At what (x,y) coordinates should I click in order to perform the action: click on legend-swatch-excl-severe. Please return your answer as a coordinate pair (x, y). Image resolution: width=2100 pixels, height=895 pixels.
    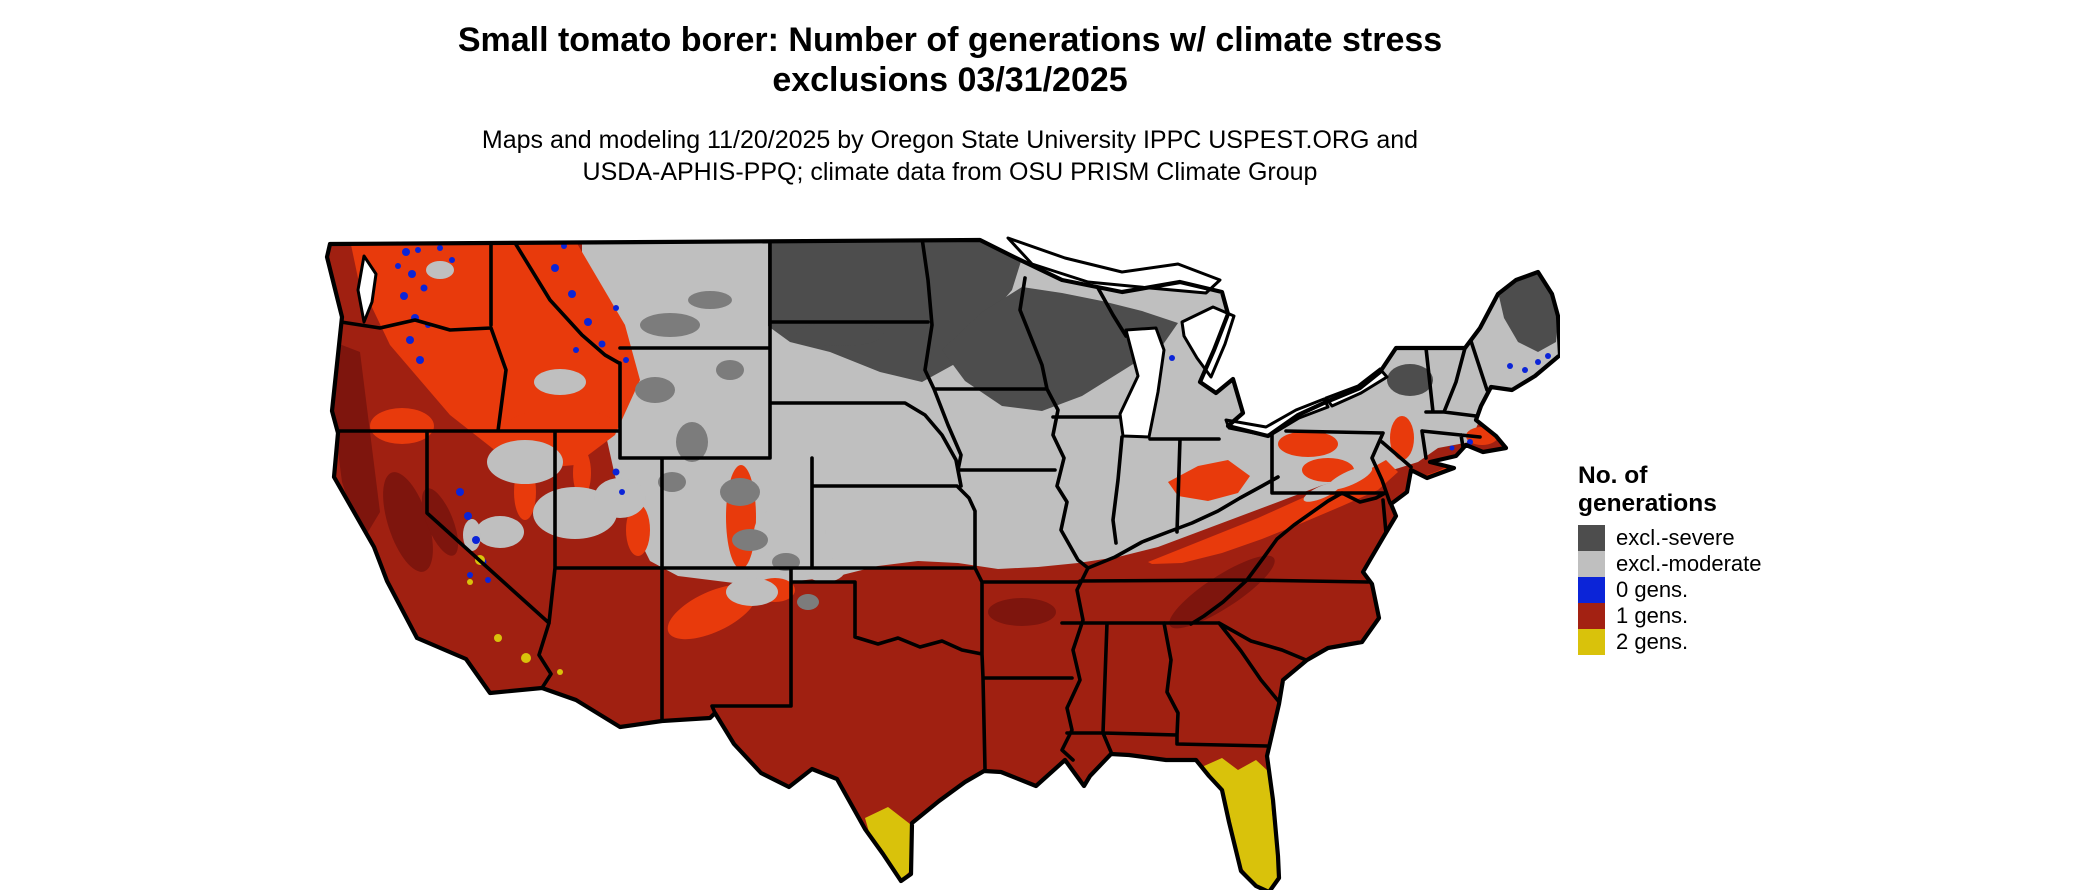
    Looking at the image, I should click on (1591, 538).